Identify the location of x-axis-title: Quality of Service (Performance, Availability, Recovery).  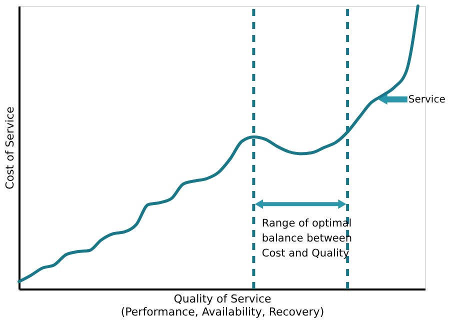
(222, 305).